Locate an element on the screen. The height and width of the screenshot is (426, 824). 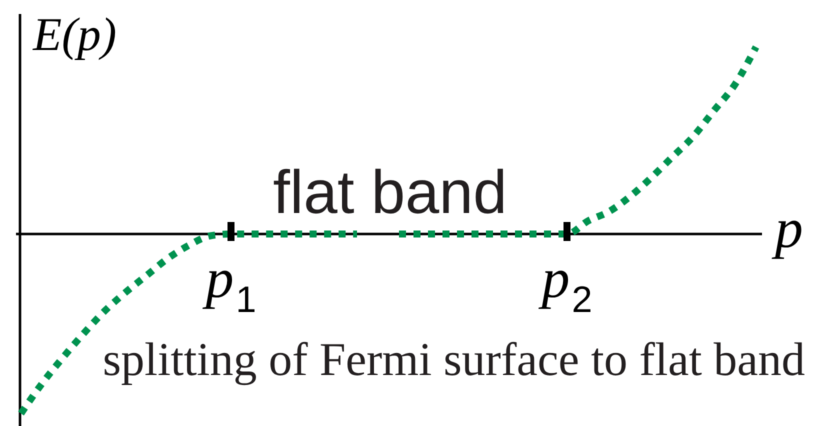
y-axis-title: E(p) is located at coordinates (74, 35).